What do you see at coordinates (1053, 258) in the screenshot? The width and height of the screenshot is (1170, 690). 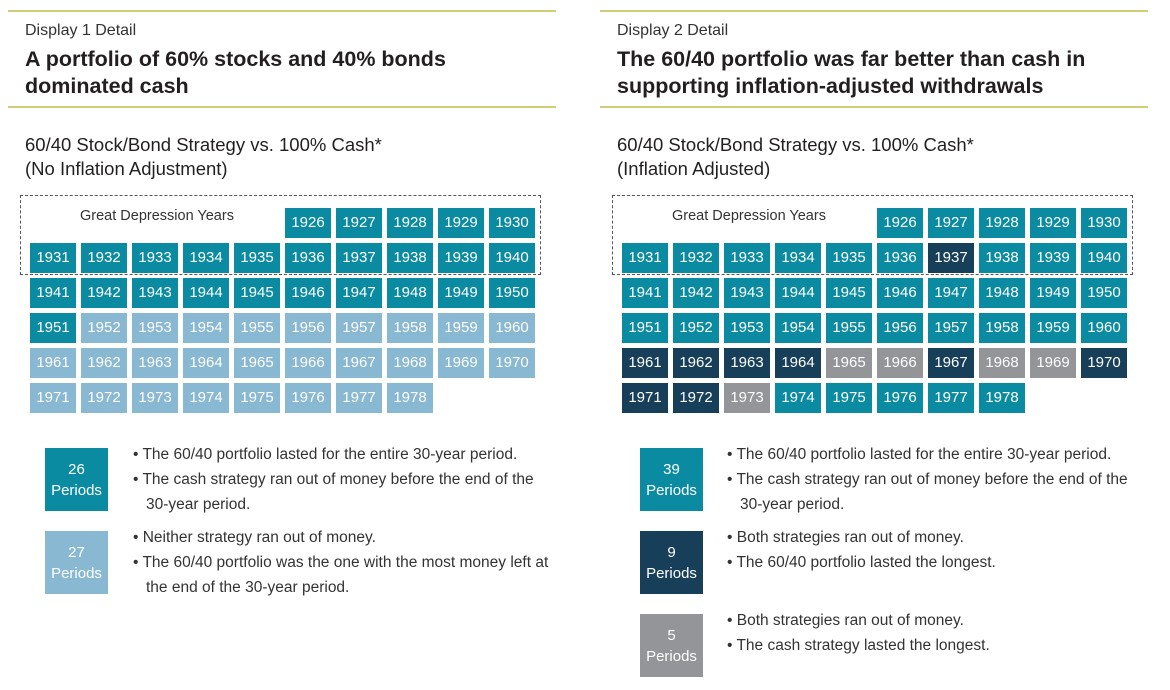 I see `year-cell-1939: 1939` at bounding box center [1053, 258].